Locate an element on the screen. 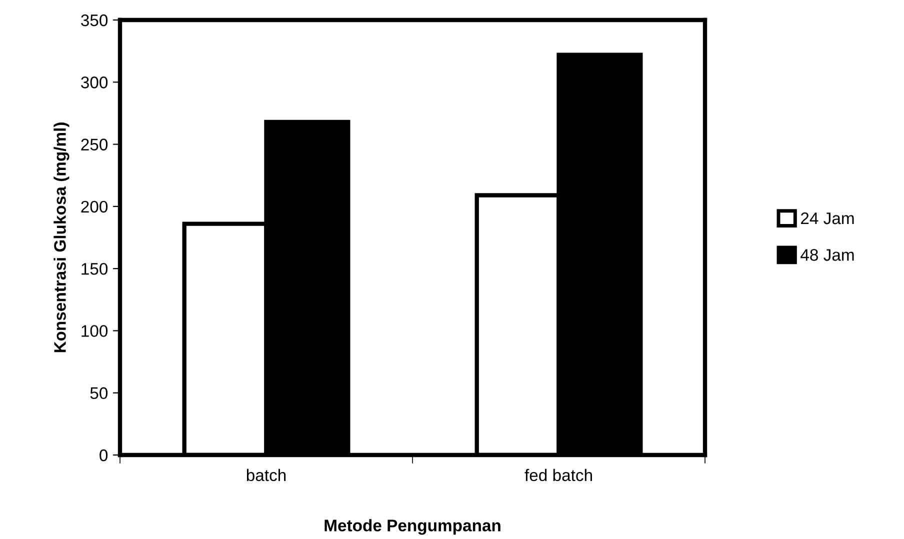 The image size is (904, 539). legend-label: 24 Jam is located at coordinates (827, 218).